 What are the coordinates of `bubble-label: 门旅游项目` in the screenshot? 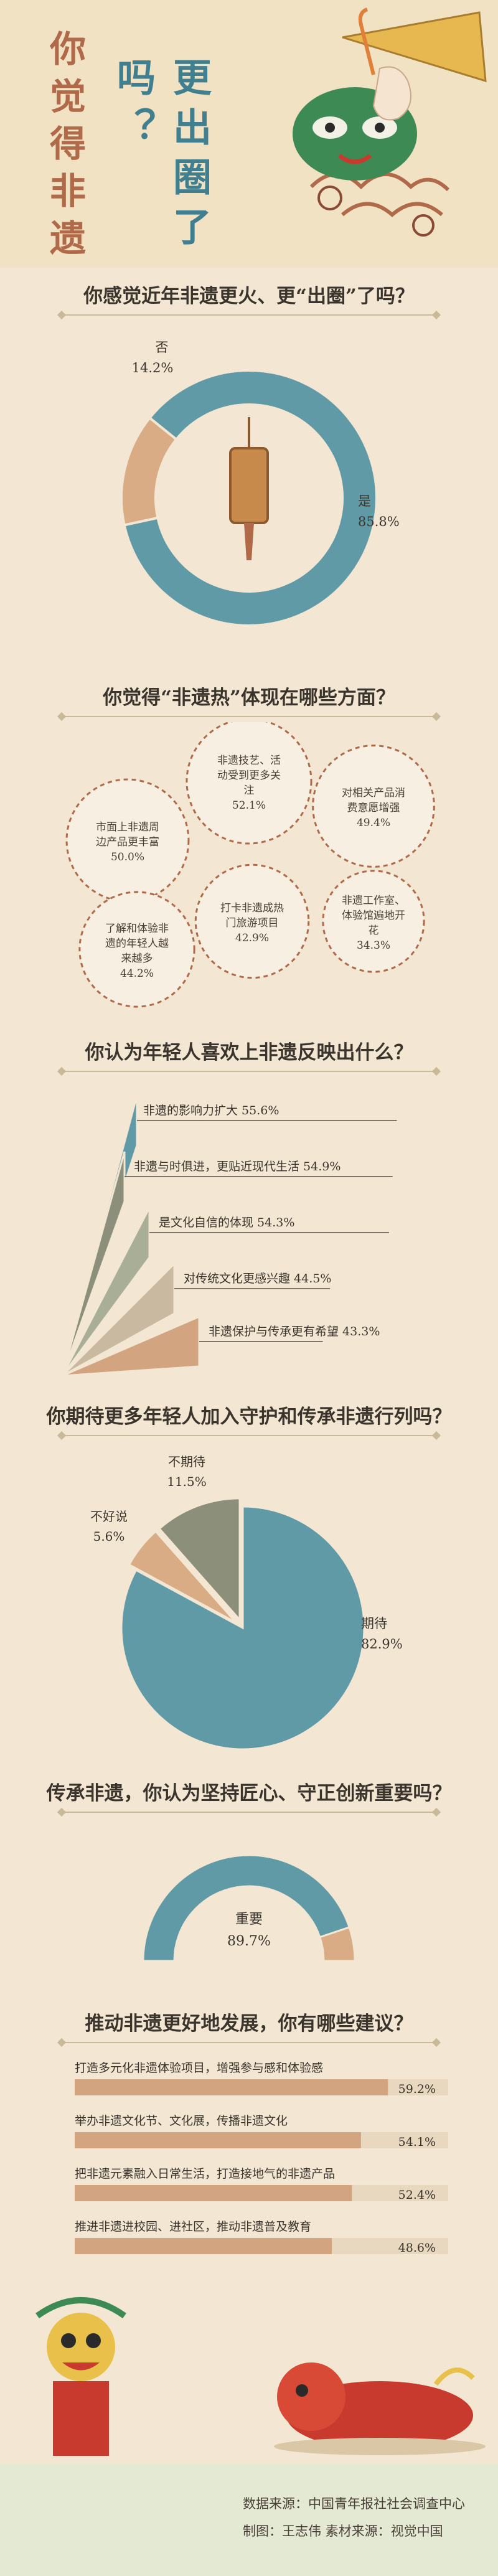 It's located at (253, 923).